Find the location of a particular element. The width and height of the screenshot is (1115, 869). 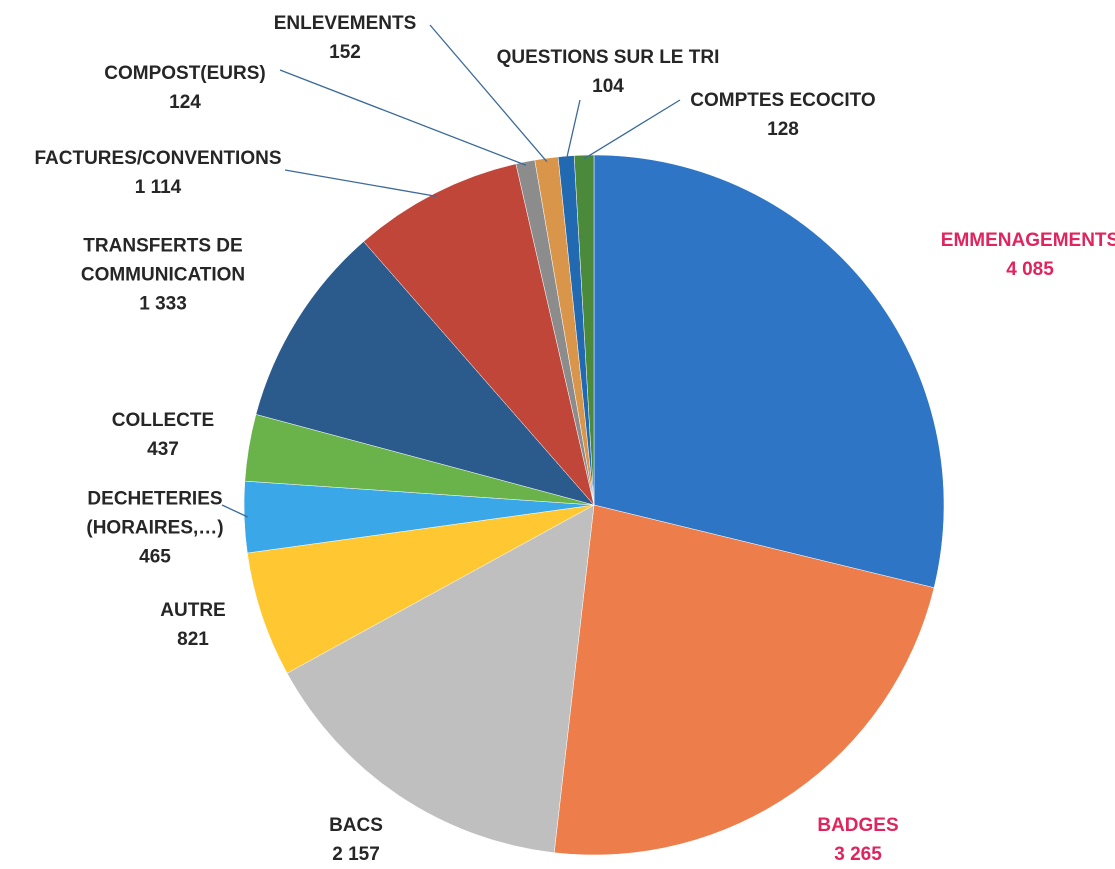

category-label: FACTURES/CONVENTIONS is located at coordinates (158, 158).